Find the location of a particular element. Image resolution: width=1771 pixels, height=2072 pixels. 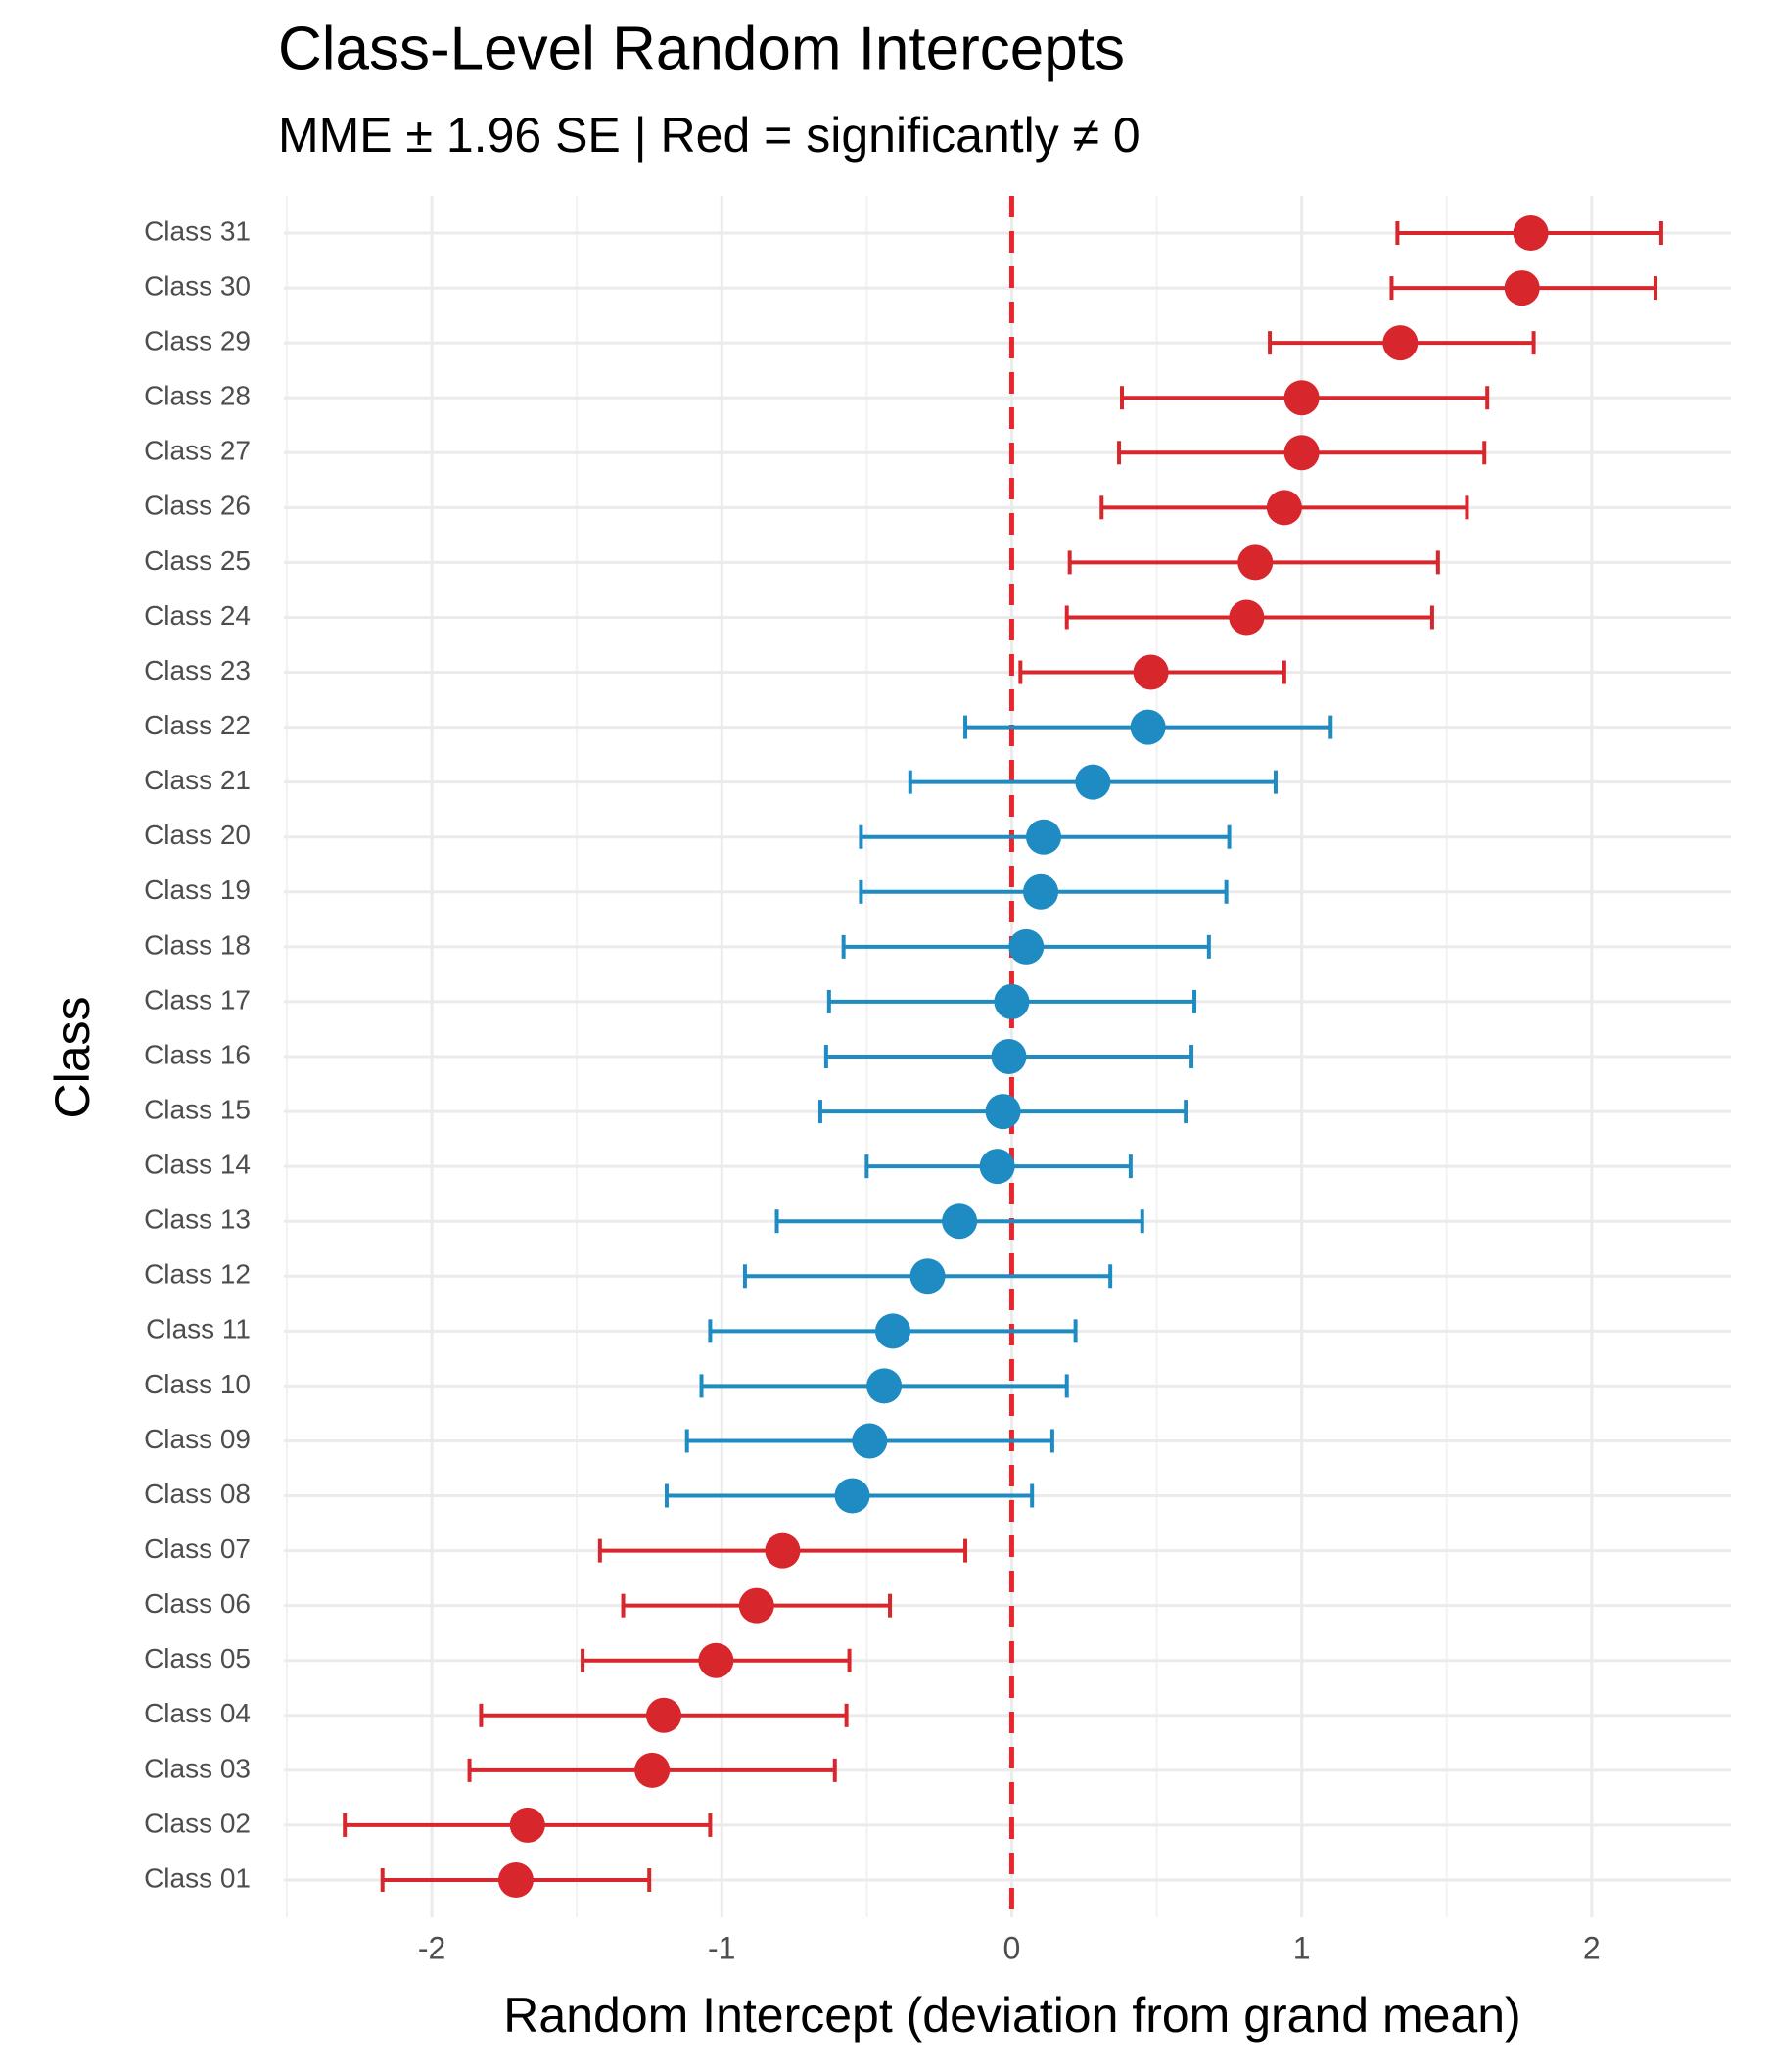

y-tick-label: Class 25 is located at coordinates (197, 561).